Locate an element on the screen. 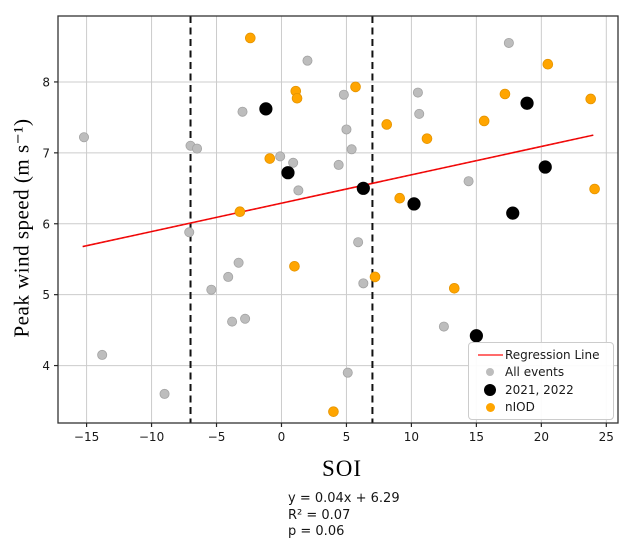 The image size is (632, 556). regression-equation: y = 0.04x + 6.29 is located at coordinates (344, 498).